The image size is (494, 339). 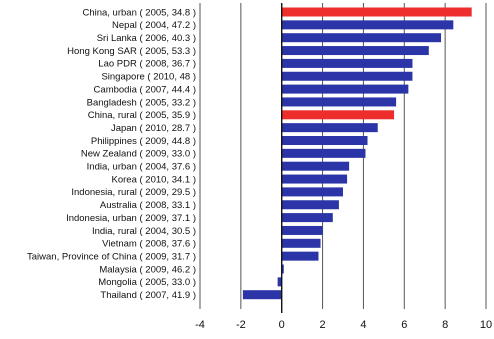 I want to click on category-label: Taiwan, Province of China ( 2009, 31.7 ), so click(x=111, y=256).